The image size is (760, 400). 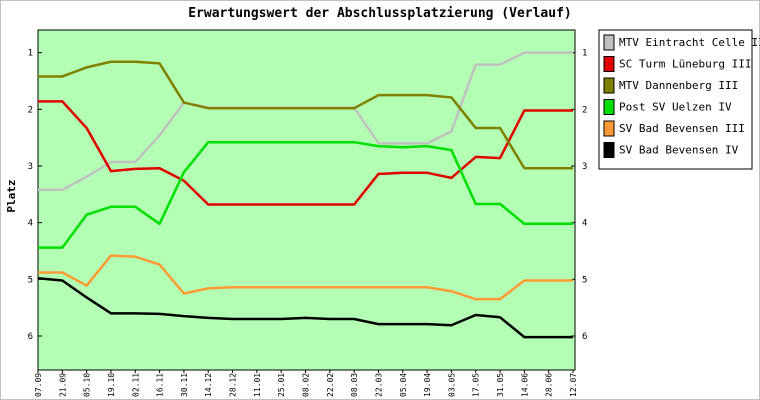 I want to click on legend-label: SV Bad Bevensen IV, so click(x=679, y=150).